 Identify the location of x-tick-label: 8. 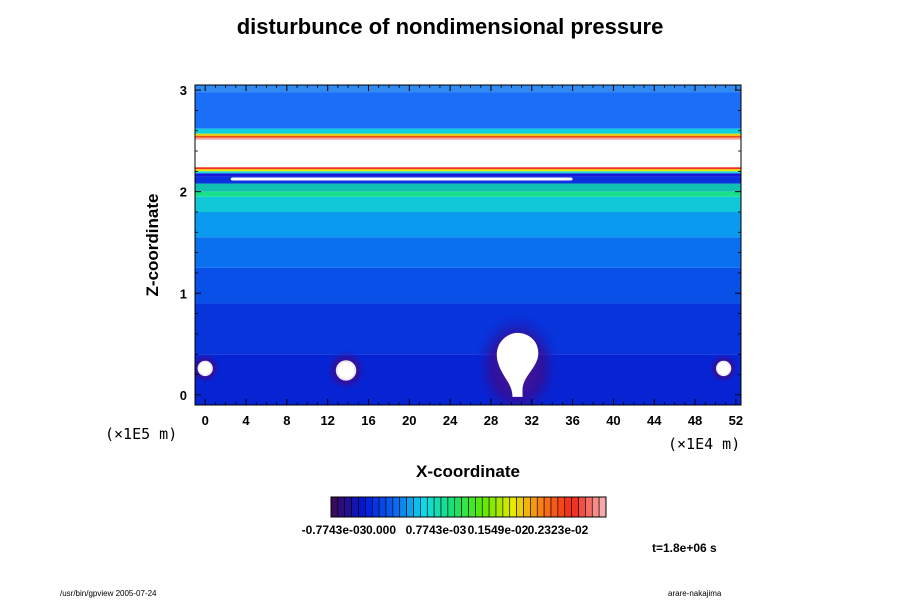
(286, 420).